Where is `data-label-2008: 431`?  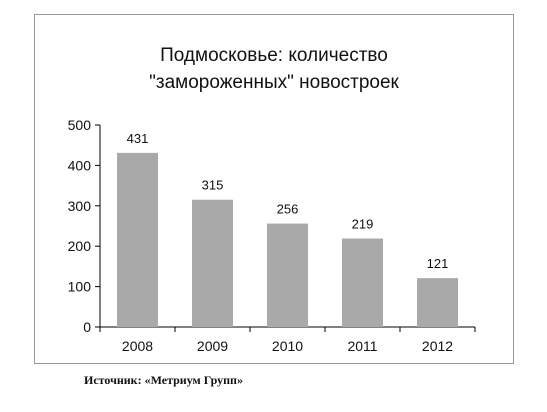 data-label-2008: 431 is located at coordinates (138, 138).